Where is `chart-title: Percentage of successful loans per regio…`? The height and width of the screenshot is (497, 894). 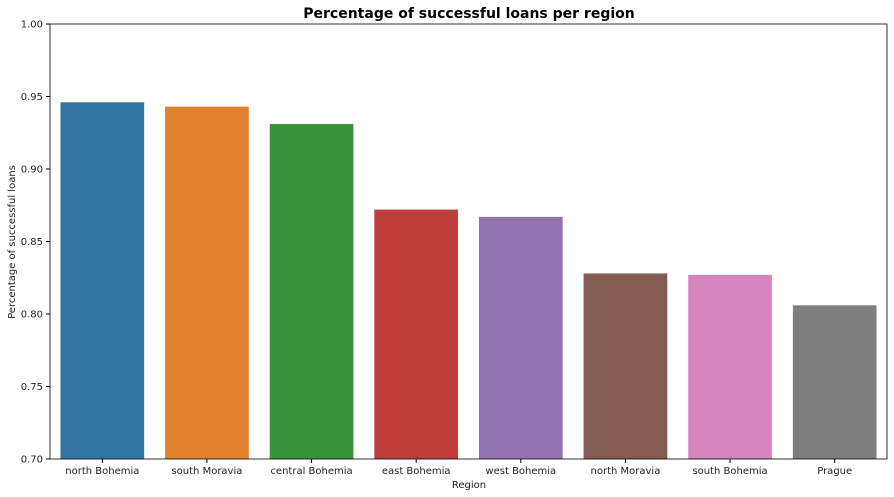 chart-title: Percentage of successful loans per regio… is located at coordinates (468, 14).